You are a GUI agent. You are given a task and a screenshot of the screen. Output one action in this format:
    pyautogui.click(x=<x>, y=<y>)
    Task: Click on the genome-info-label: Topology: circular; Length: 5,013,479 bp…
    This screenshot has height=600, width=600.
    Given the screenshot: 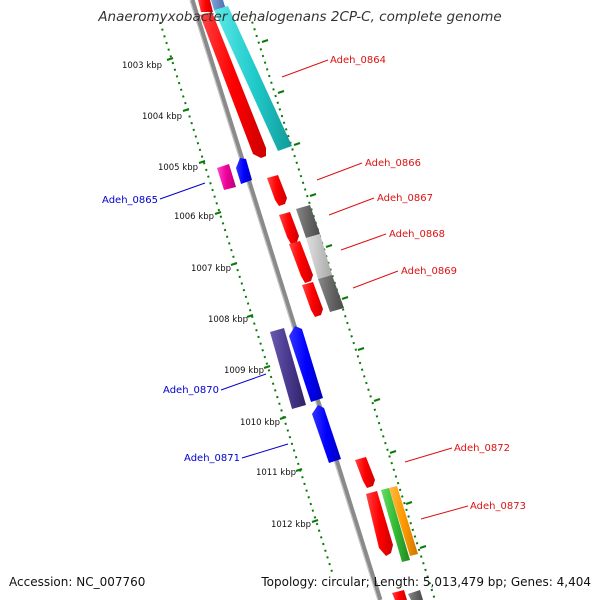 What is the action you would take?
    pyautogui.click(x=426, y=582)
    